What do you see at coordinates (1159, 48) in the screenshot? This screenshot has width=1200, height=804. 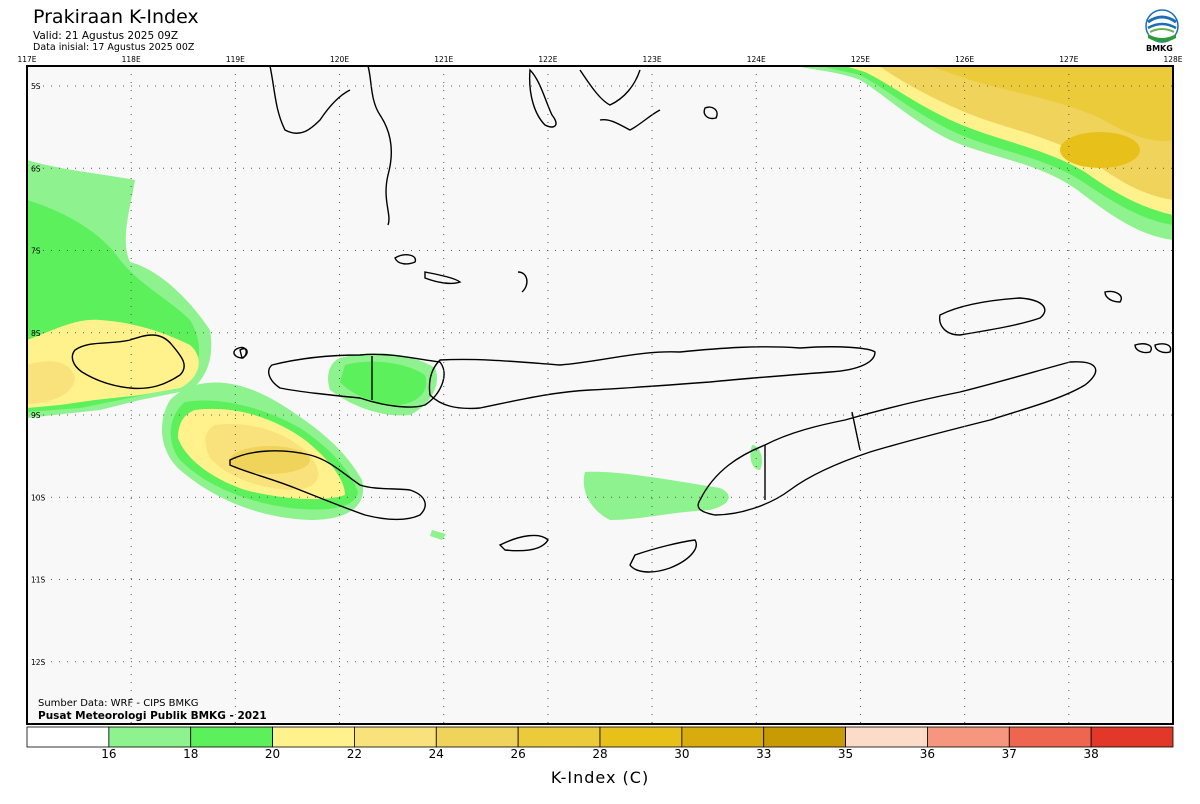 I see `bmkg-logo-text: BMKG` at bounding box center [1159, 48].